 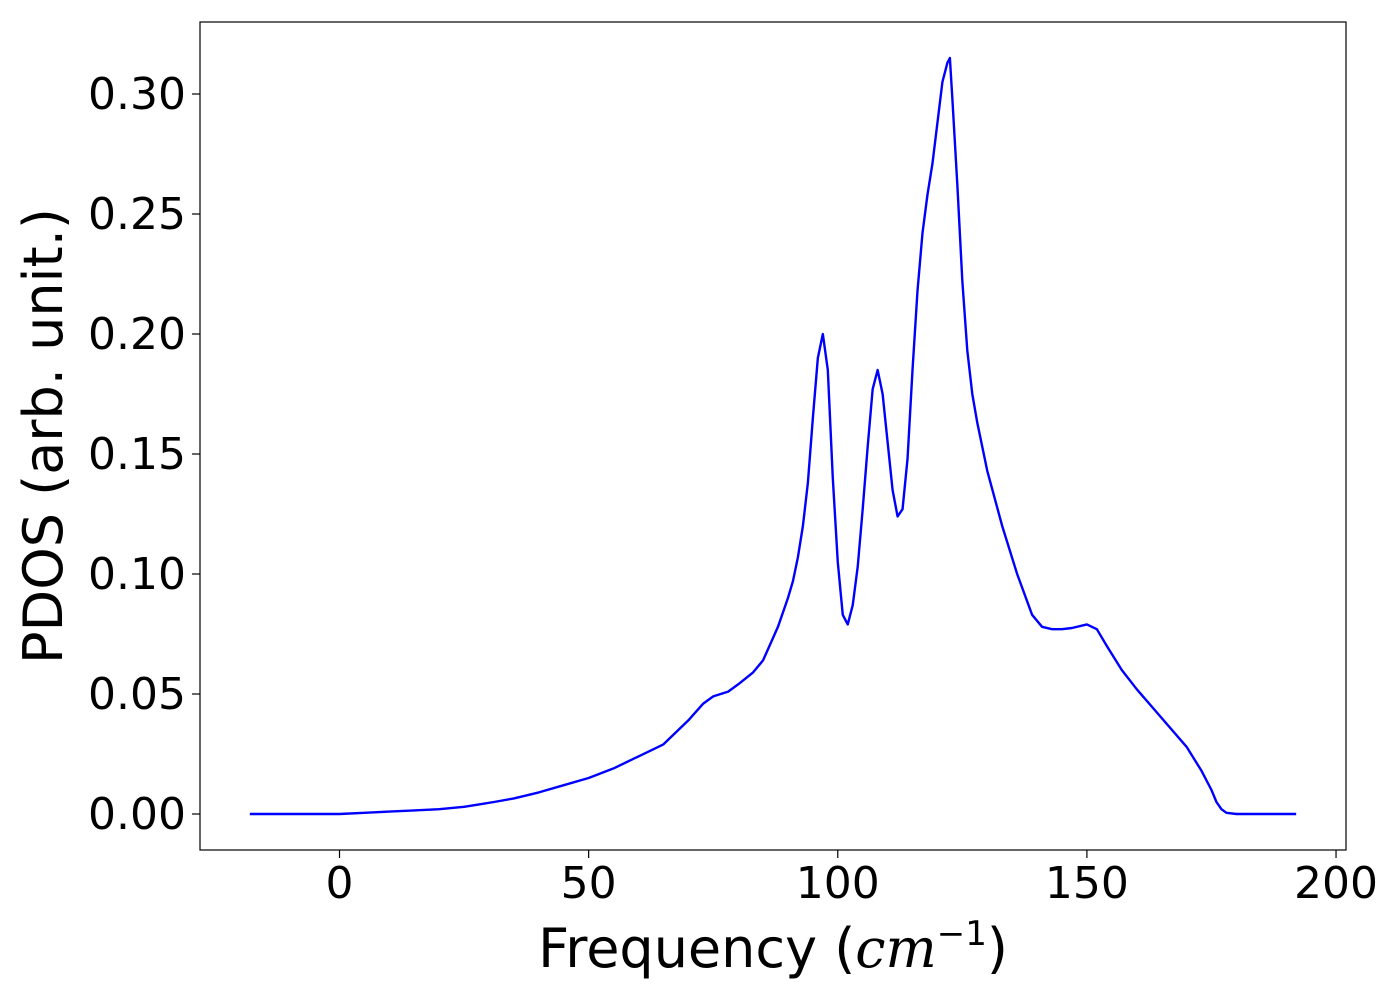 I want to click on y-tick-label: 0.05, so click(x=137, y=694).